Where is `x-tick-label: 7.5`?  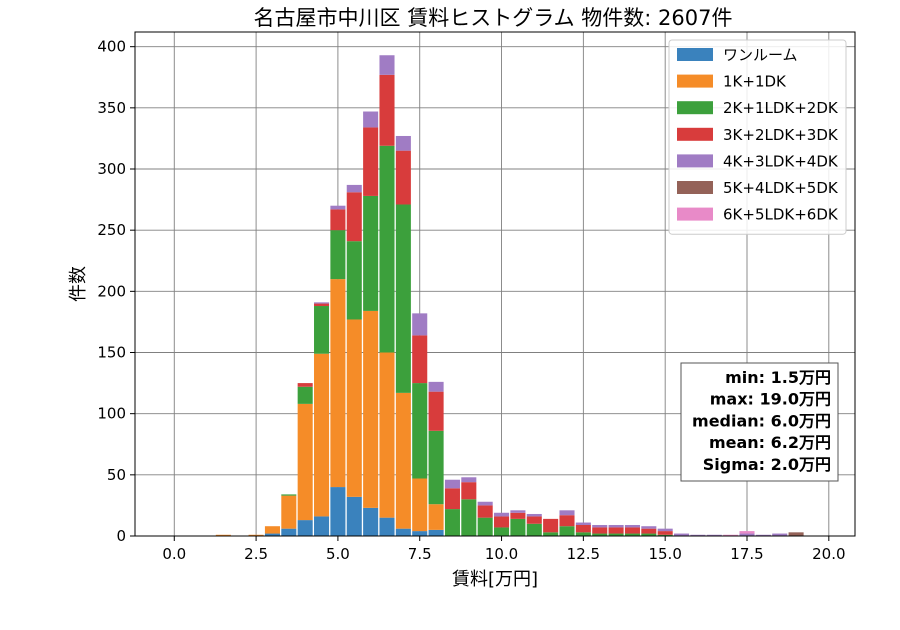
x-tick-label: 7.5 is located at coordinates (420, 554).